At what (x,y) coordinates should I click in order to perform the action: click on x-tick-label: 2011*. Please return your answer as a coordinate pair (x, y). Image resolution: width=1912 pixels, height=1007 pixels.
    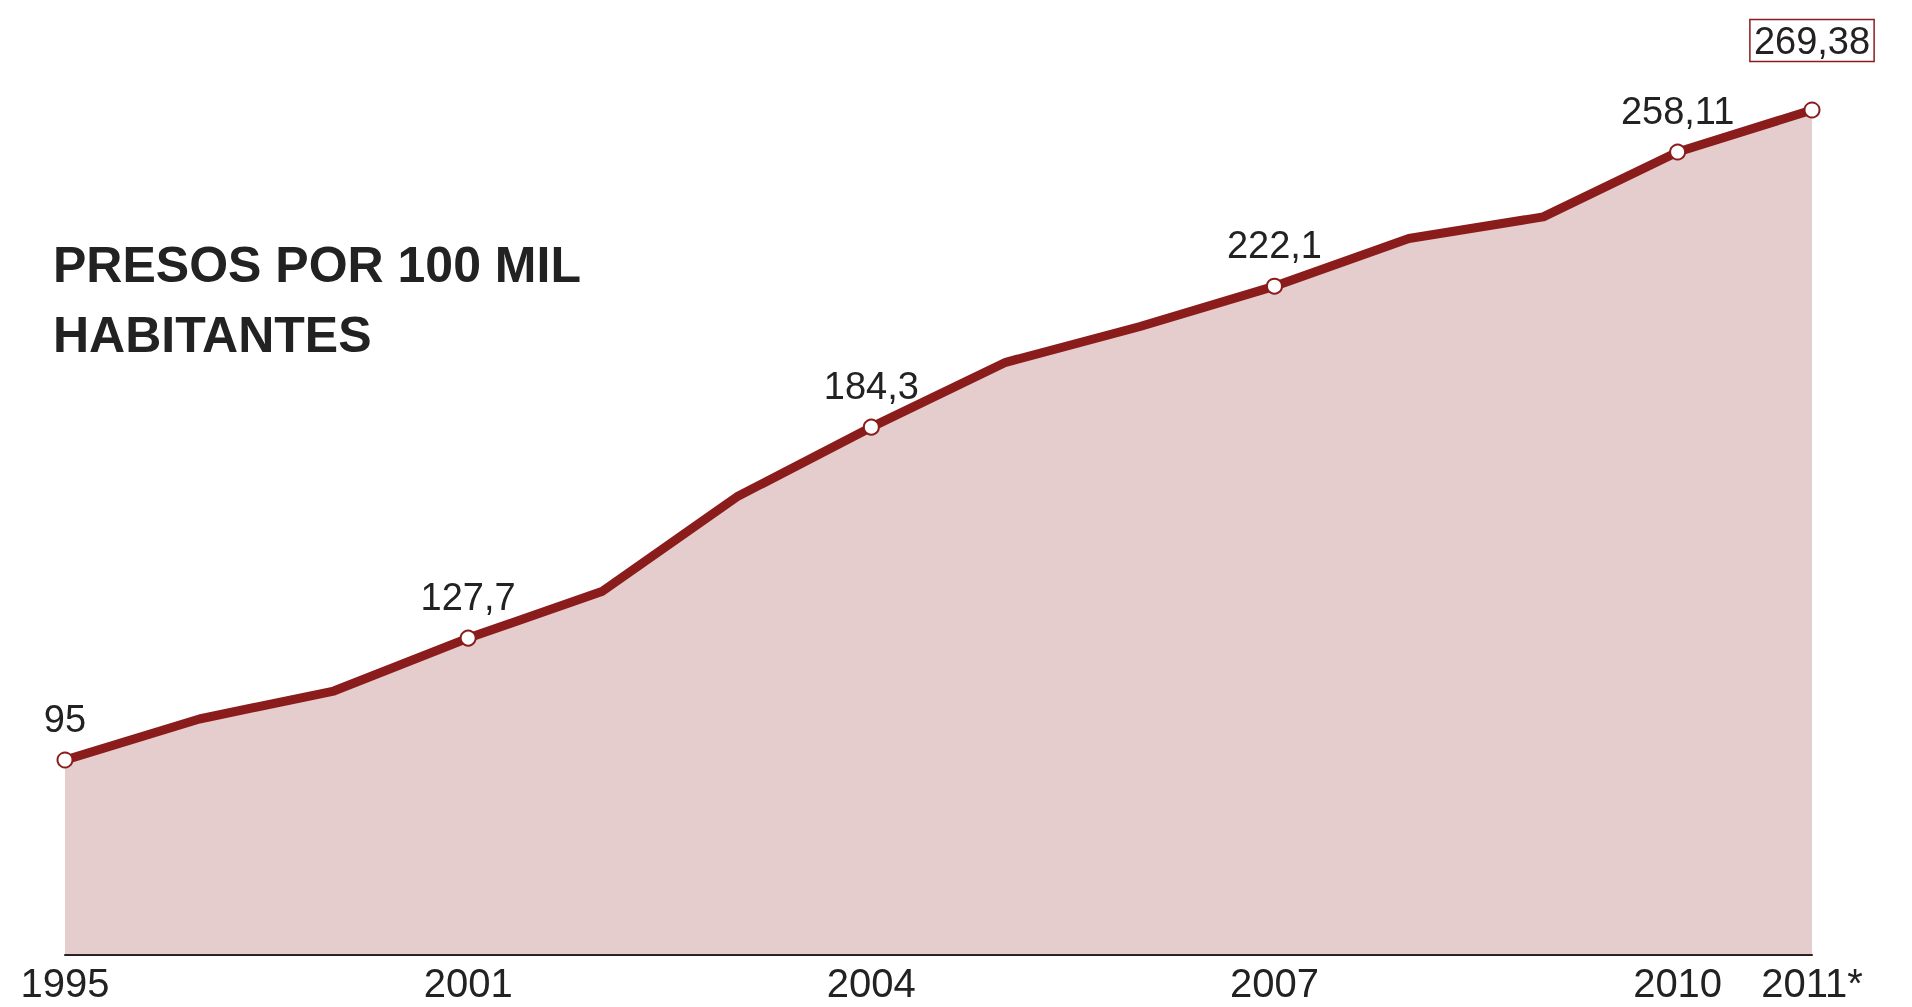
    Looking at the image, I should click on (1812, 983).